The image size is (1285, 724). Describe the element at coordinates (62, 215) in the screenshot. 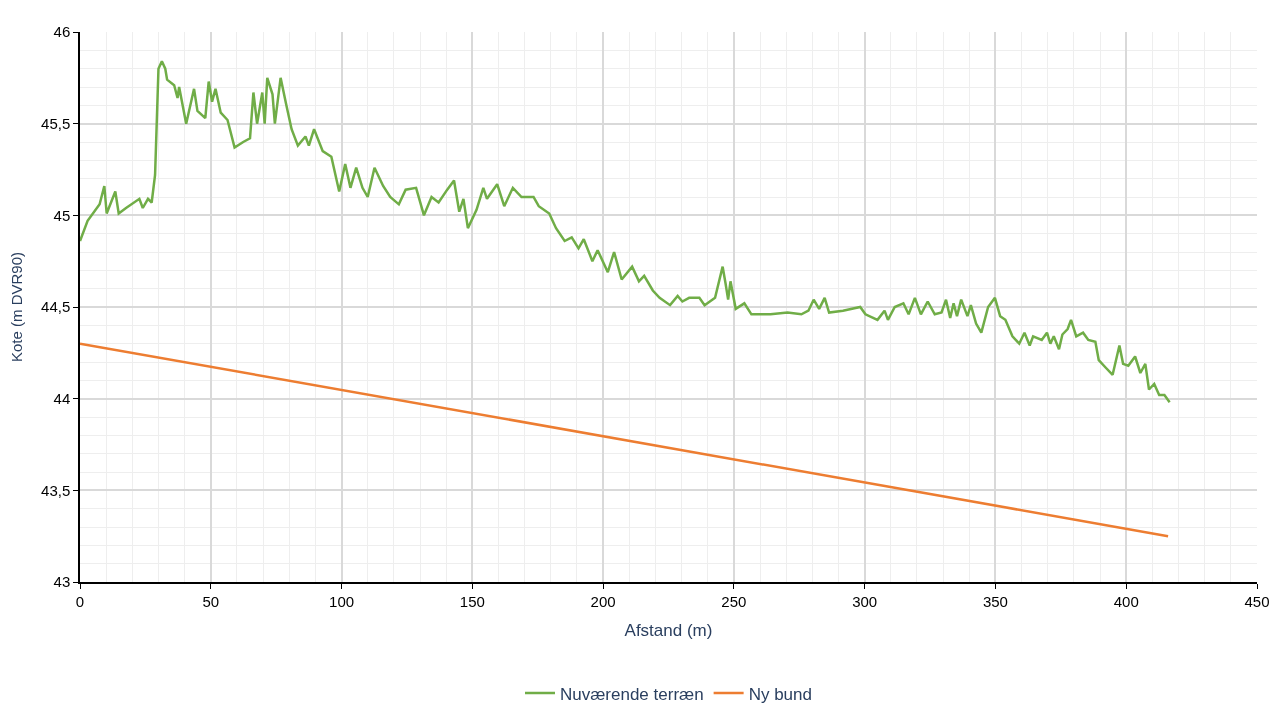

I see `y-tick-label: 45` at that location.